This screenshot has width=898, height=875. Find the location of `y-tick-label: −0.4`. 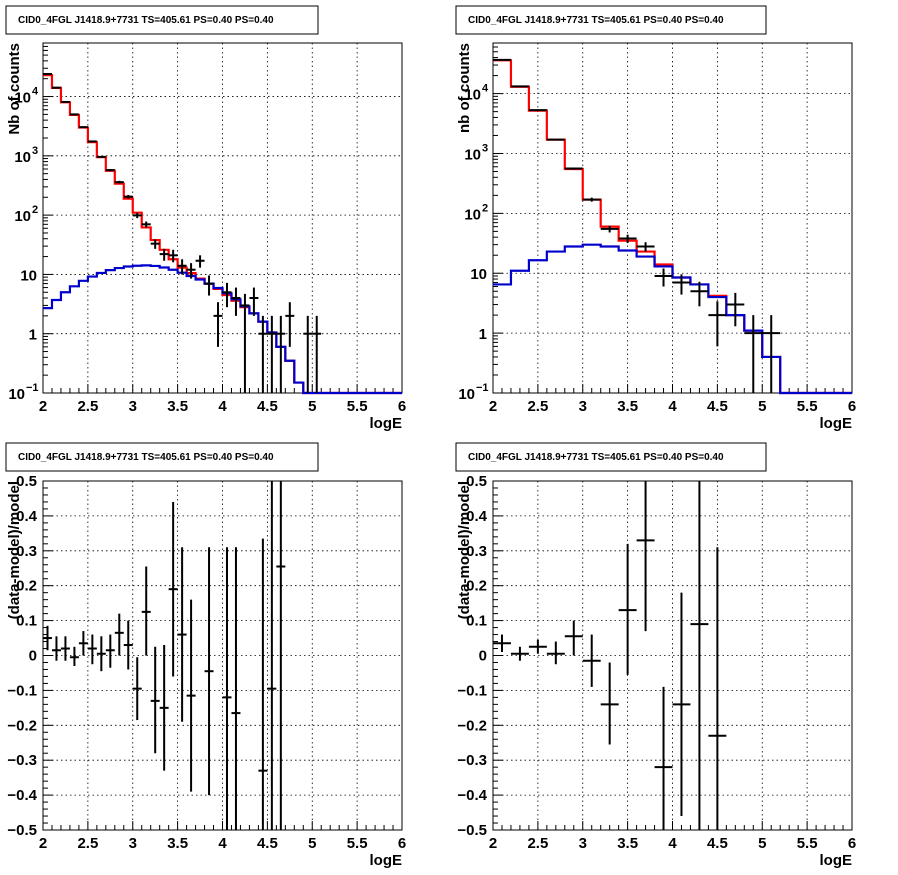

y-tick-label: −0.4 is located at coordinates (22, 795).